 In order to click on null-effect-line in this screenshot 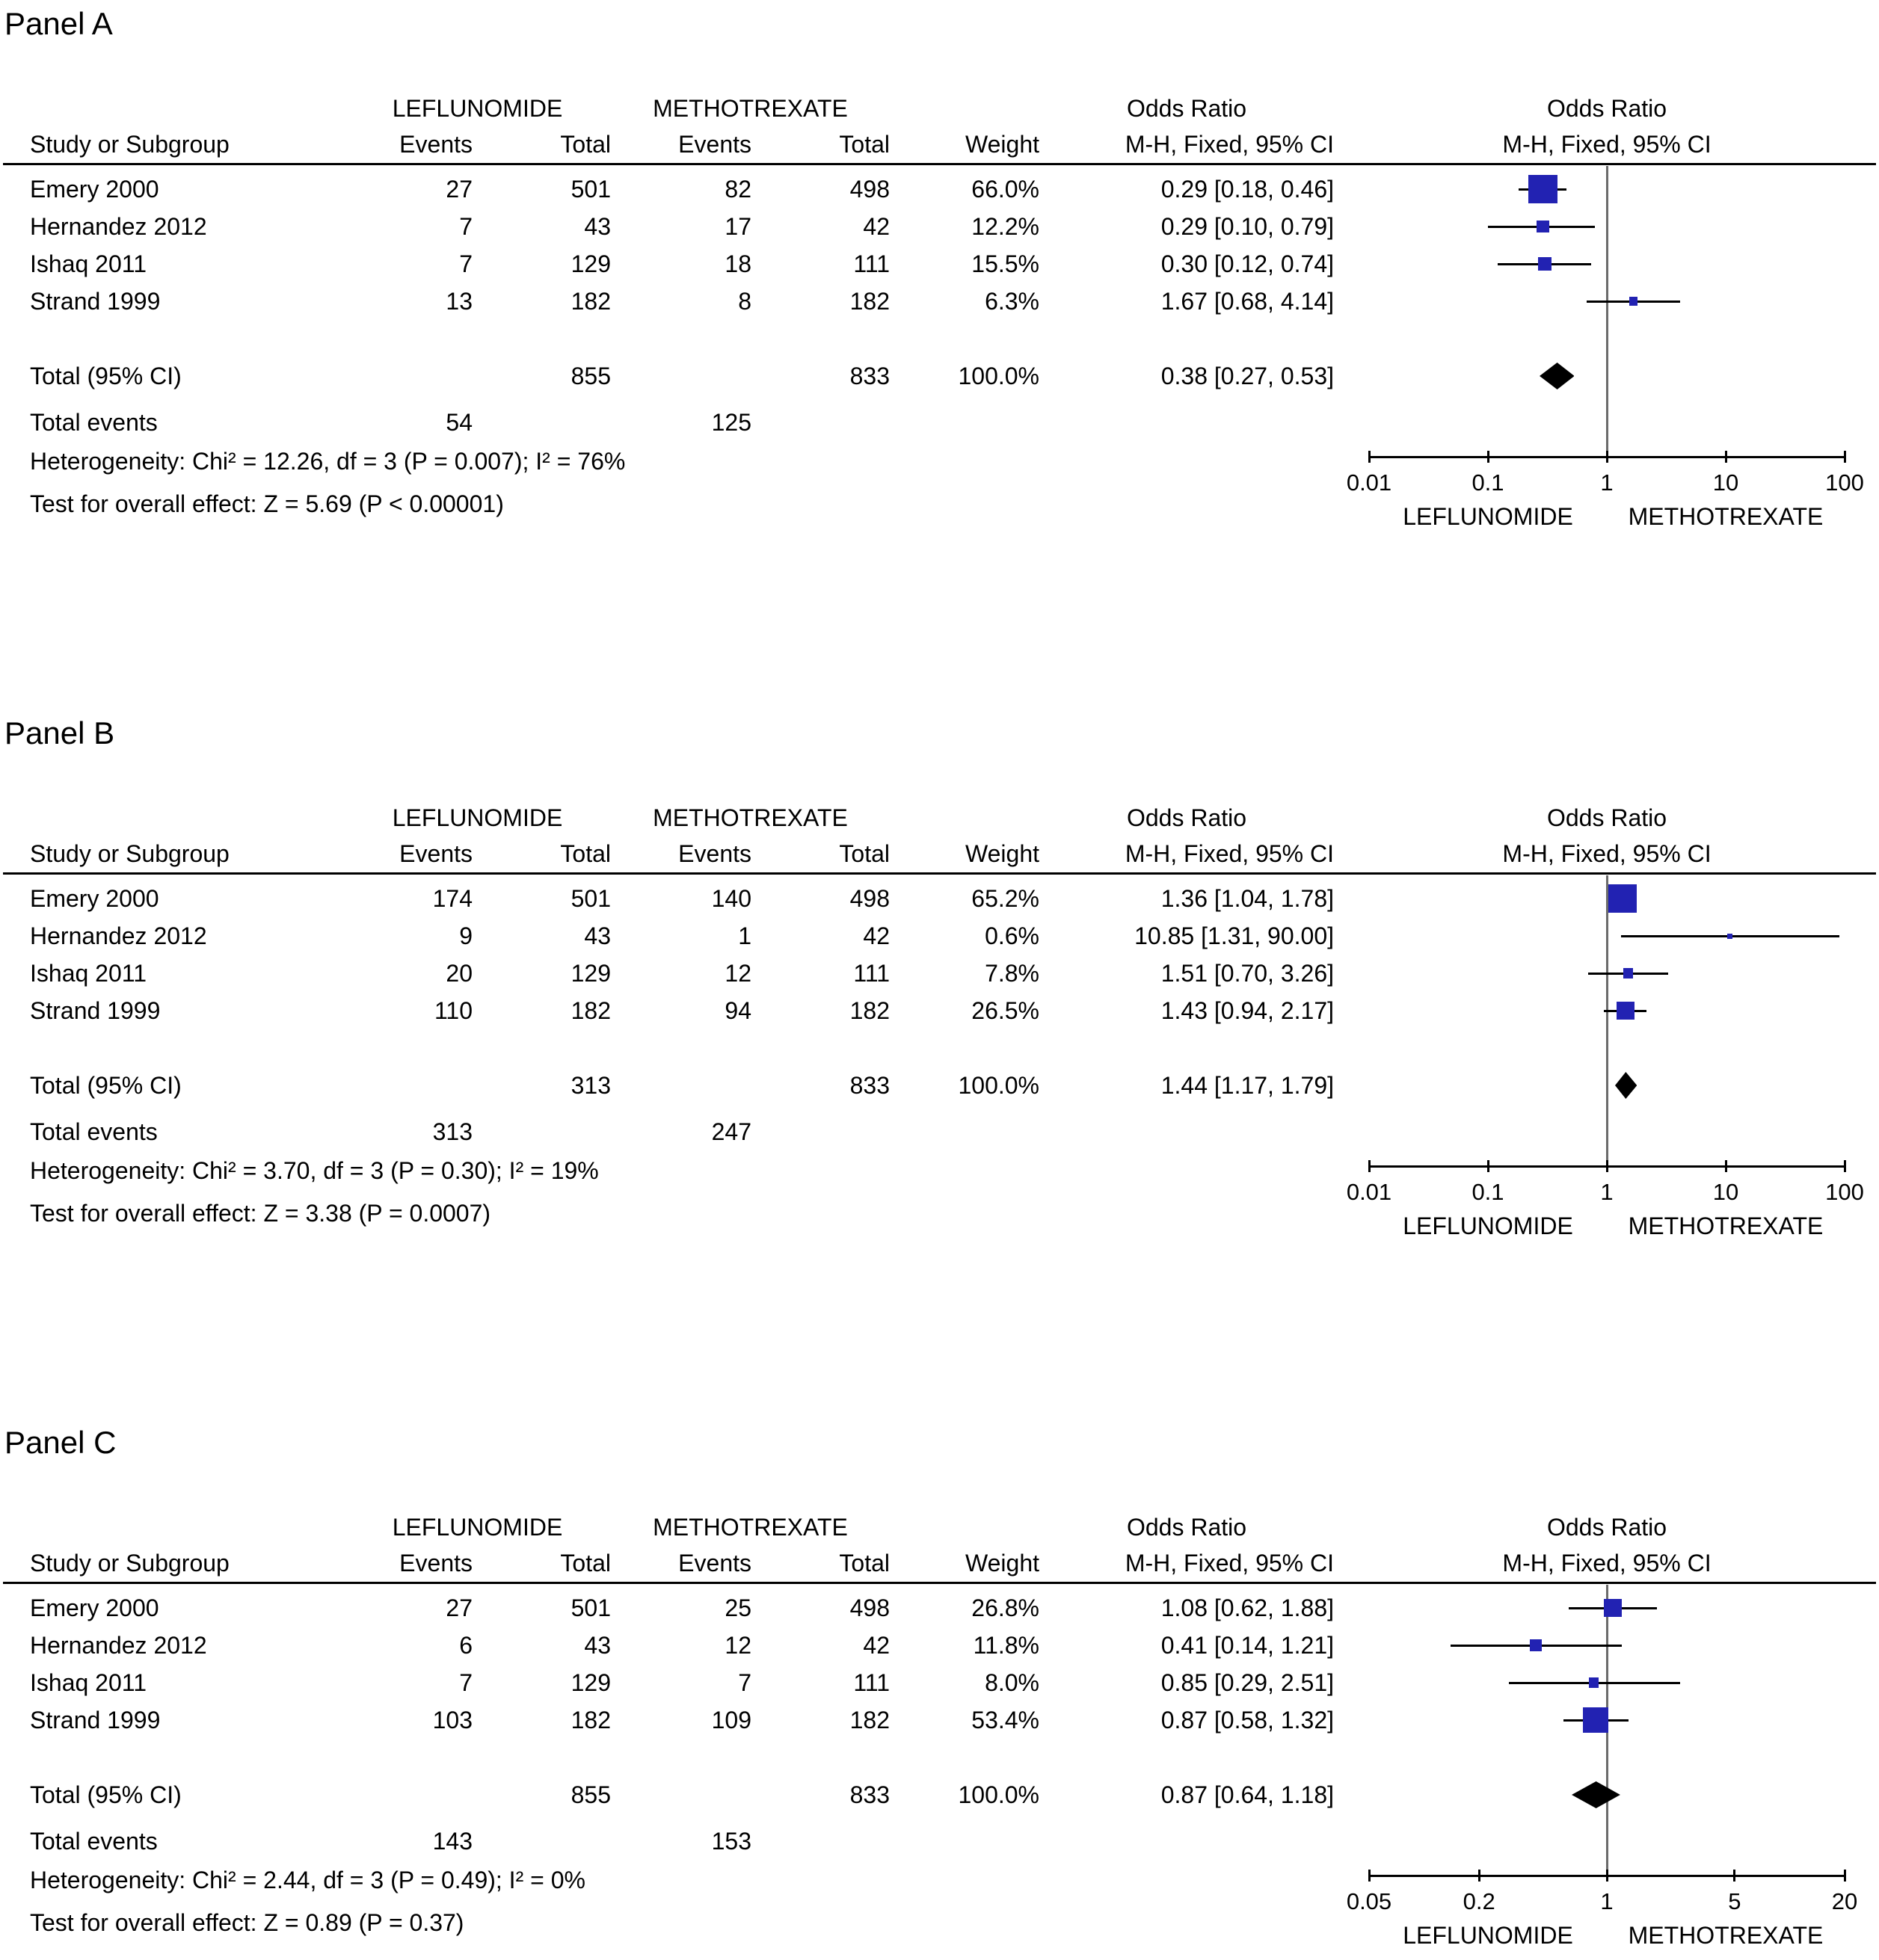, I will do `click(1606, 1020)`.